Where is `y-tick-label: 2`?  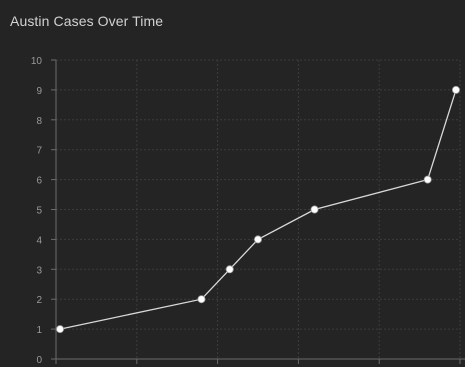 y-tick-label: 2 is located at coordinates (39, 300).